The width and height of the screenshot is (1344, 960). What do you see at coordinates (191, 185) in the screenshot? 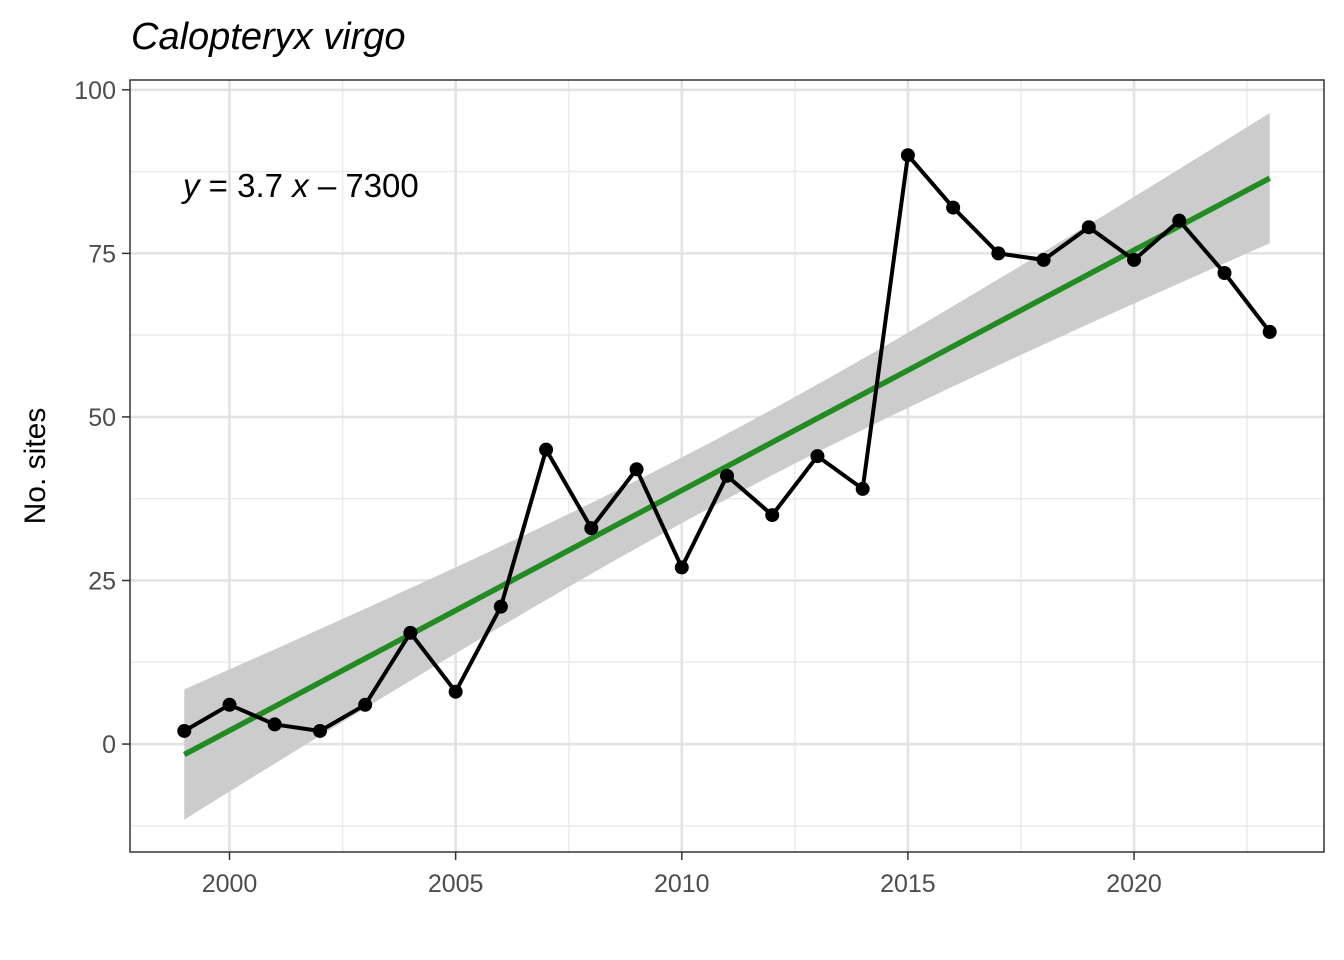
I see `equation-y-symbol: y` at bounding box center [191, 185].